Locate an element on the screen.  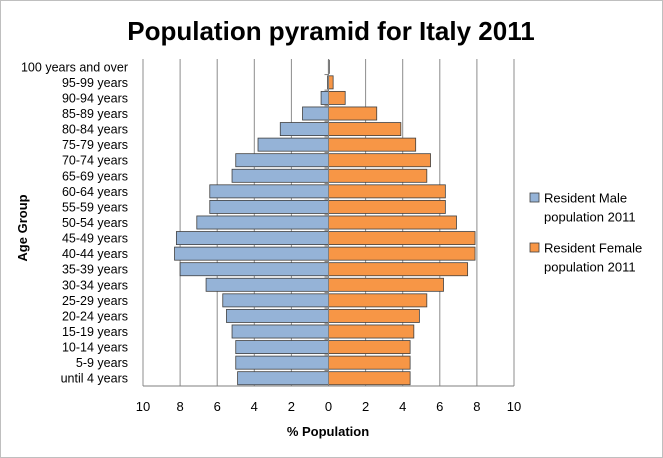
category-label: 30-34 years is located at coordinates (95, 285).